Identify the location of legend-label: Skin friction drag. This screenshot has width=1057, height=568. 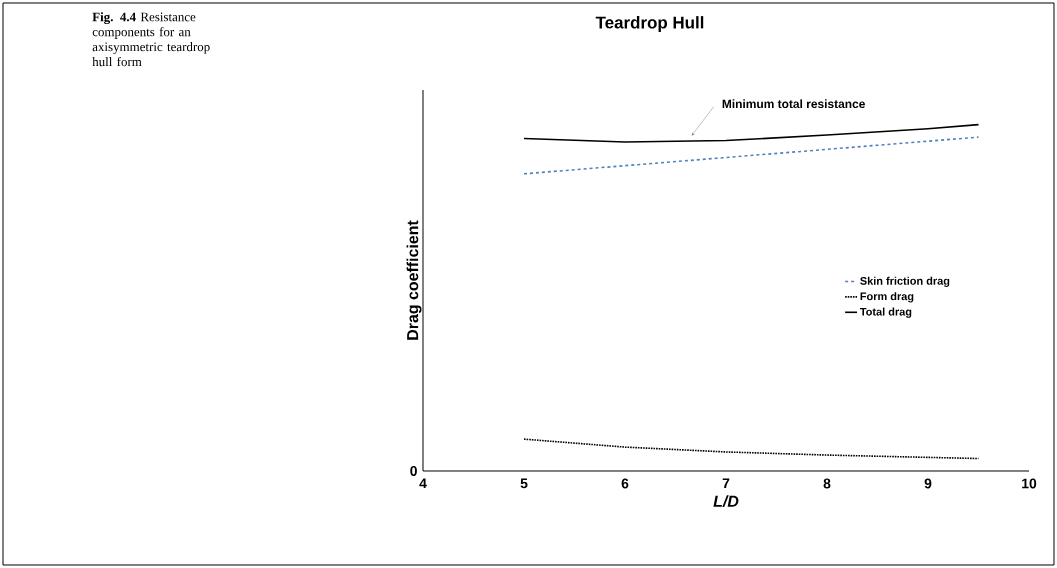
(905, 282).